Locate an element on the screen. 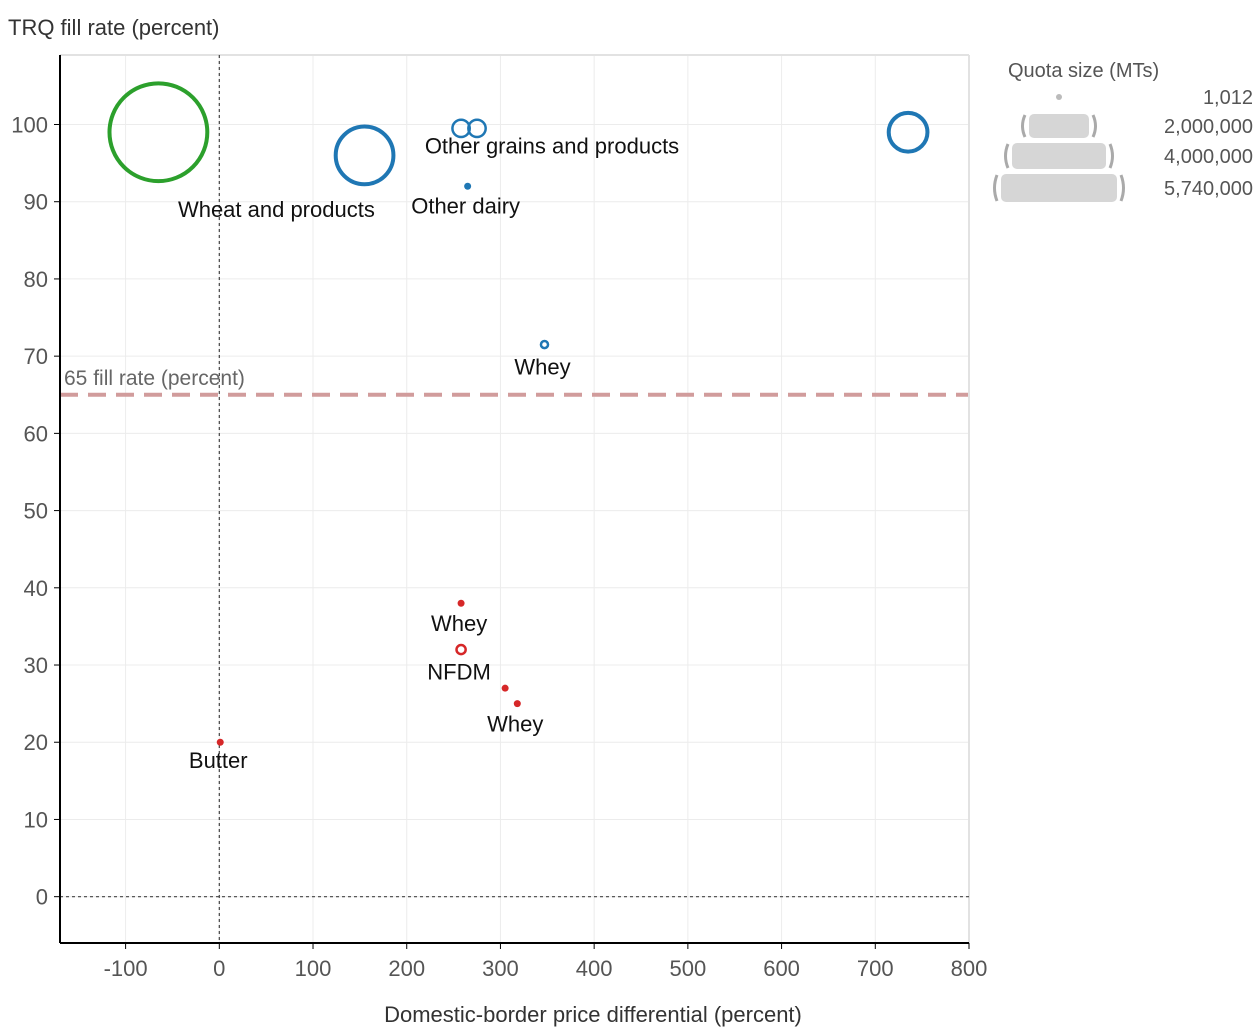 This screenshot has height=1027, width=1259. y-tick-label: 30 is located at coordinates (36, 665).